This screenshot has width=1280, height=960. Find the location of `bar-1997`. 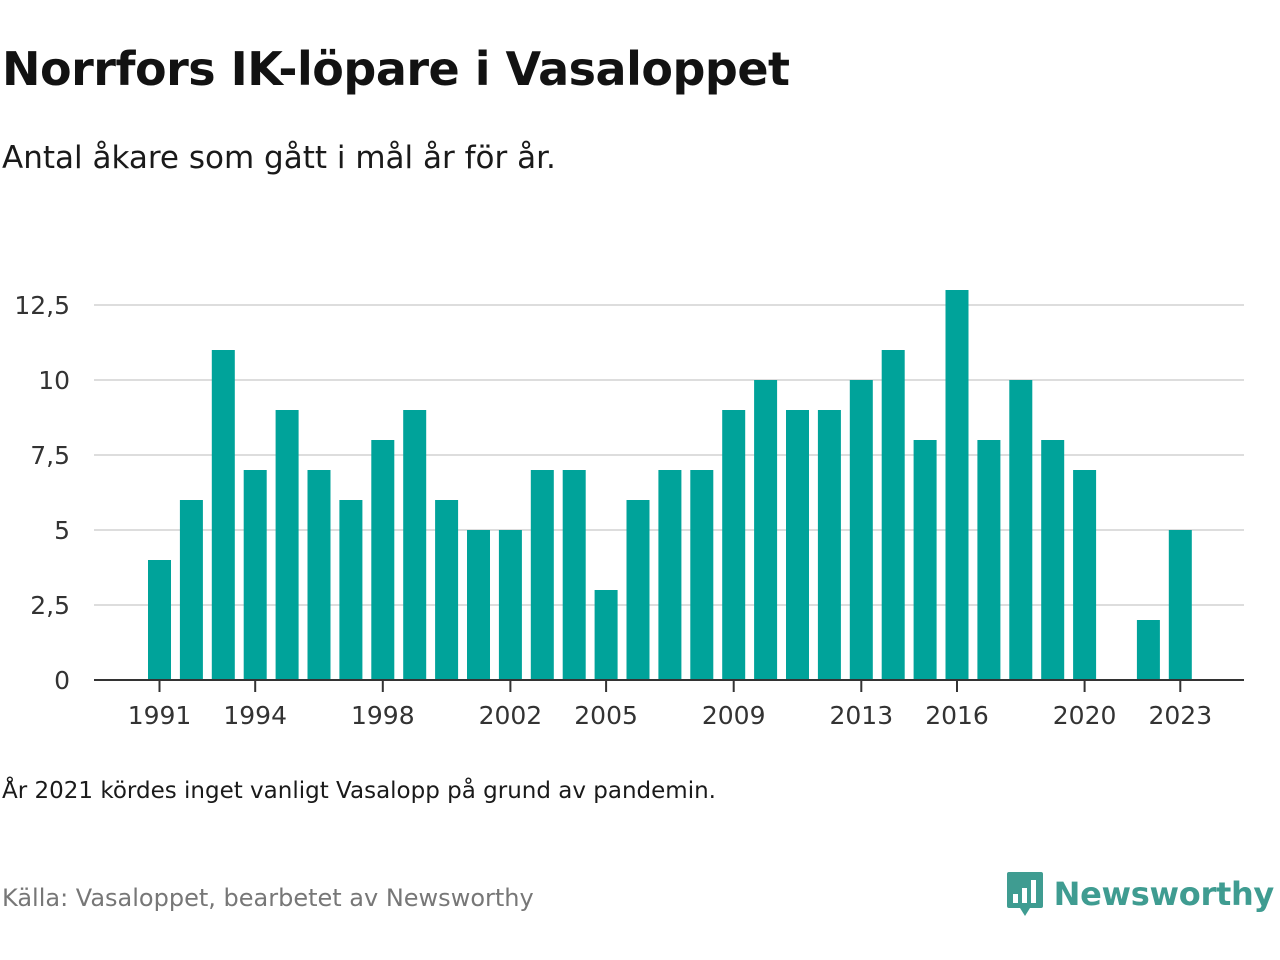

bar-1997 is located at coordinates (351, 590).